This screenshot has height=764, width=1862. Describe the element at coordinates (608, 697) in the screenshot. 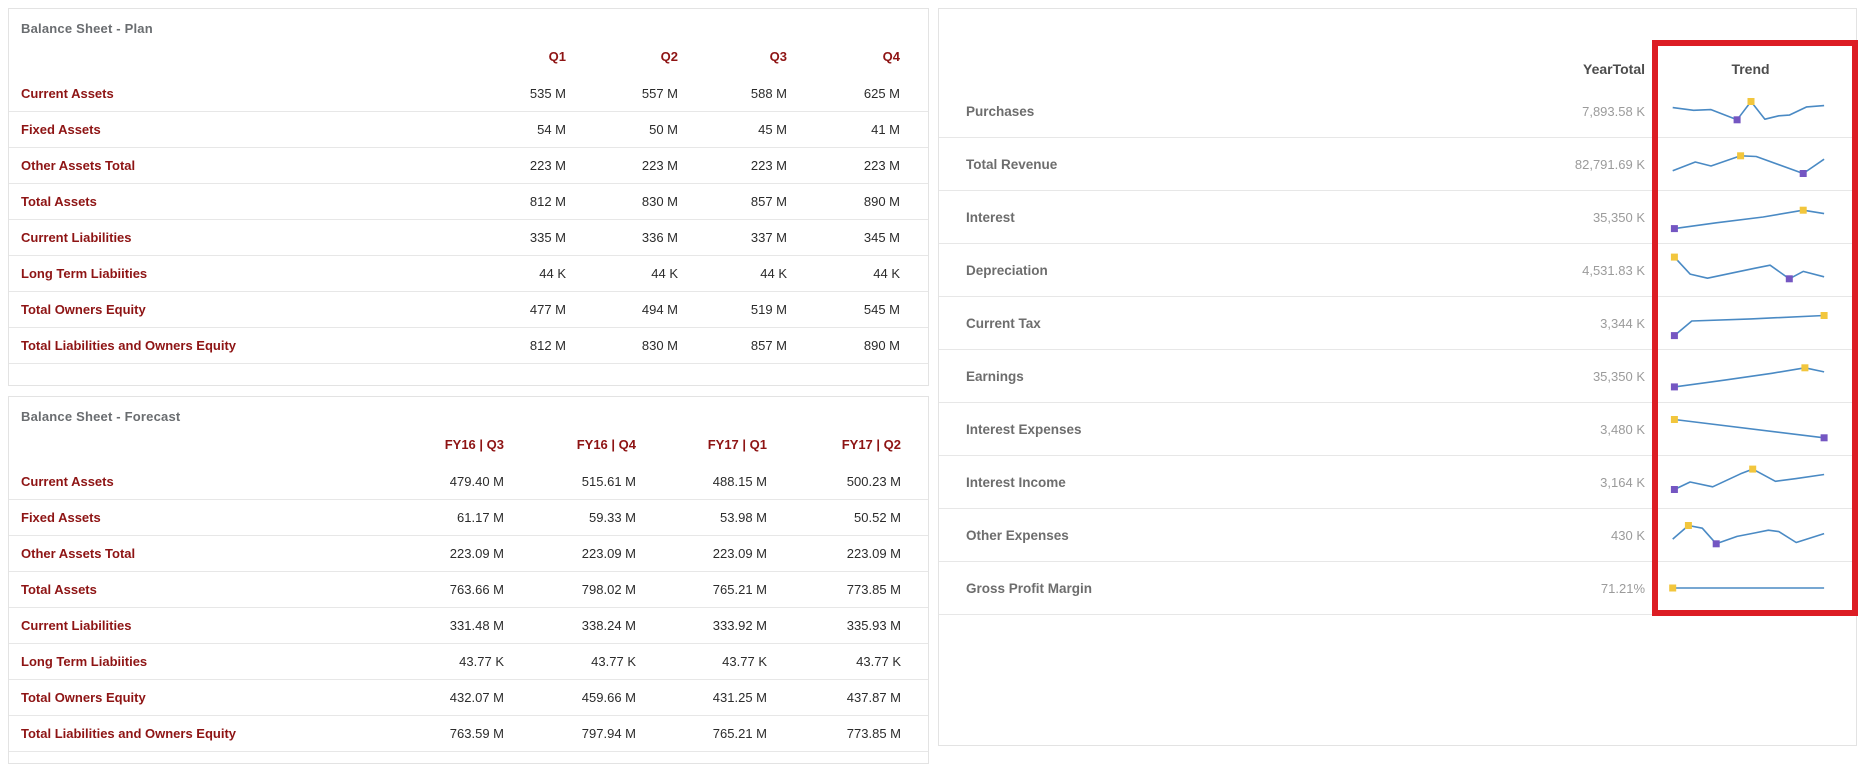

I see `cell-value: 459.66 M` at that location.